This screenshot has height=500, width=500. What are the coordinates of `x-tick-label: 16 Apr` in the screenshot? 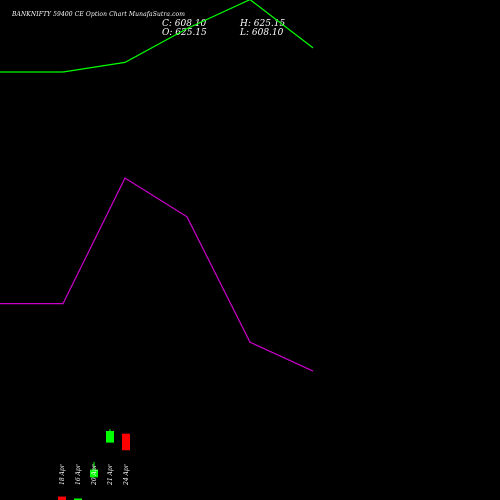 It's located at (78, 474).